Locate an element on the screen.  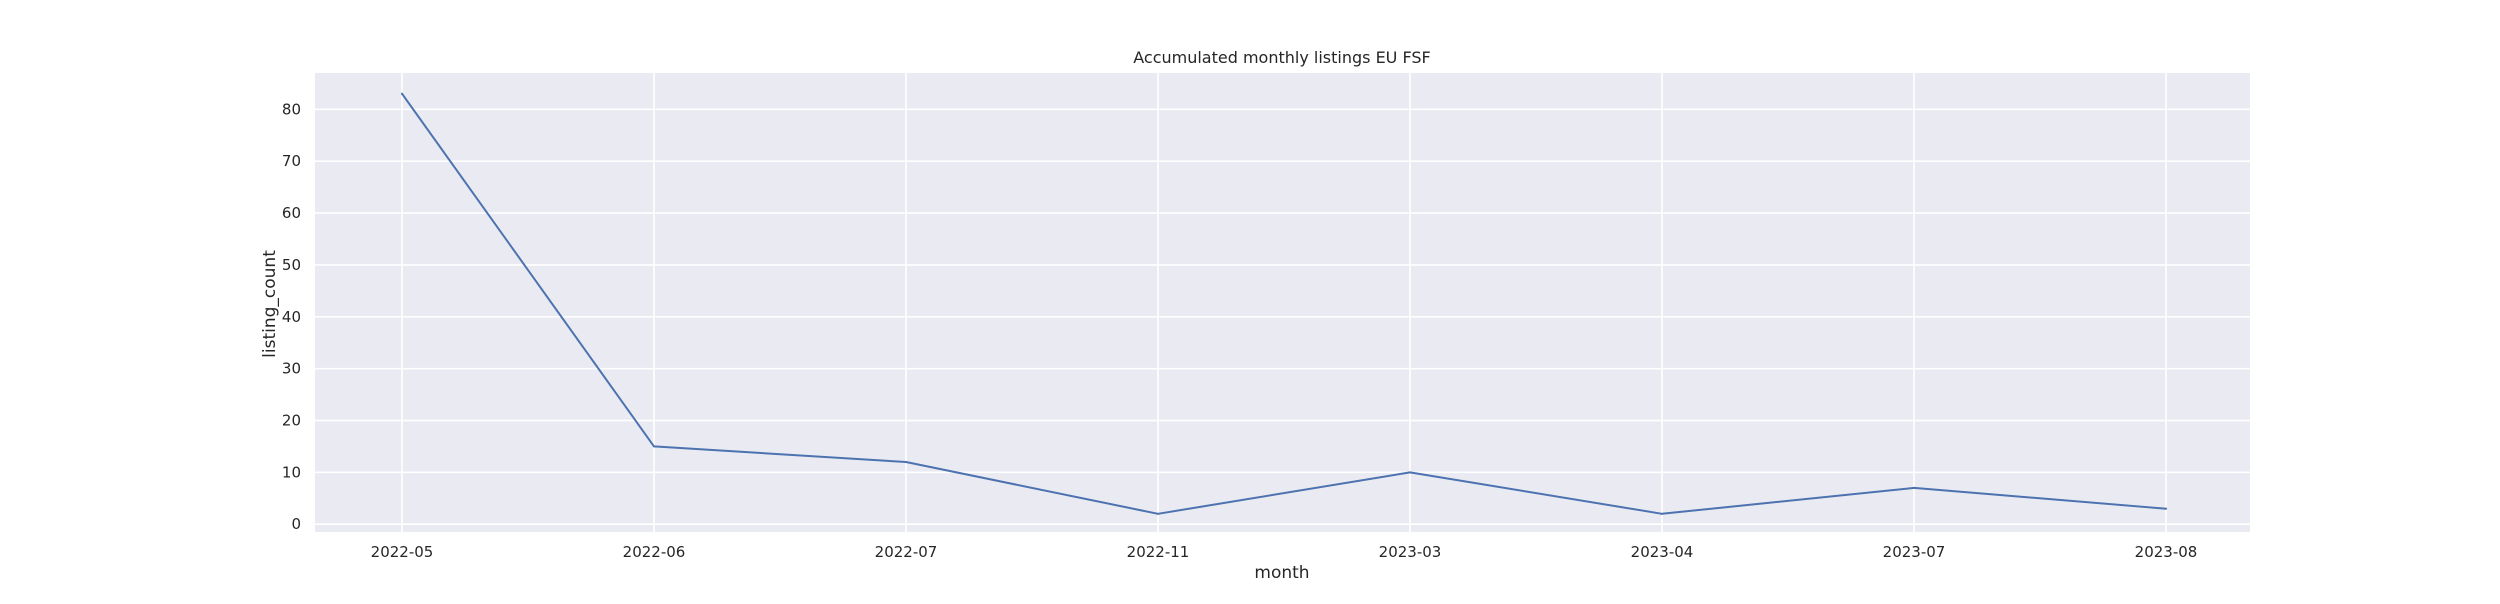
y-tick-label: 50 is located at coordinates (291, 265).